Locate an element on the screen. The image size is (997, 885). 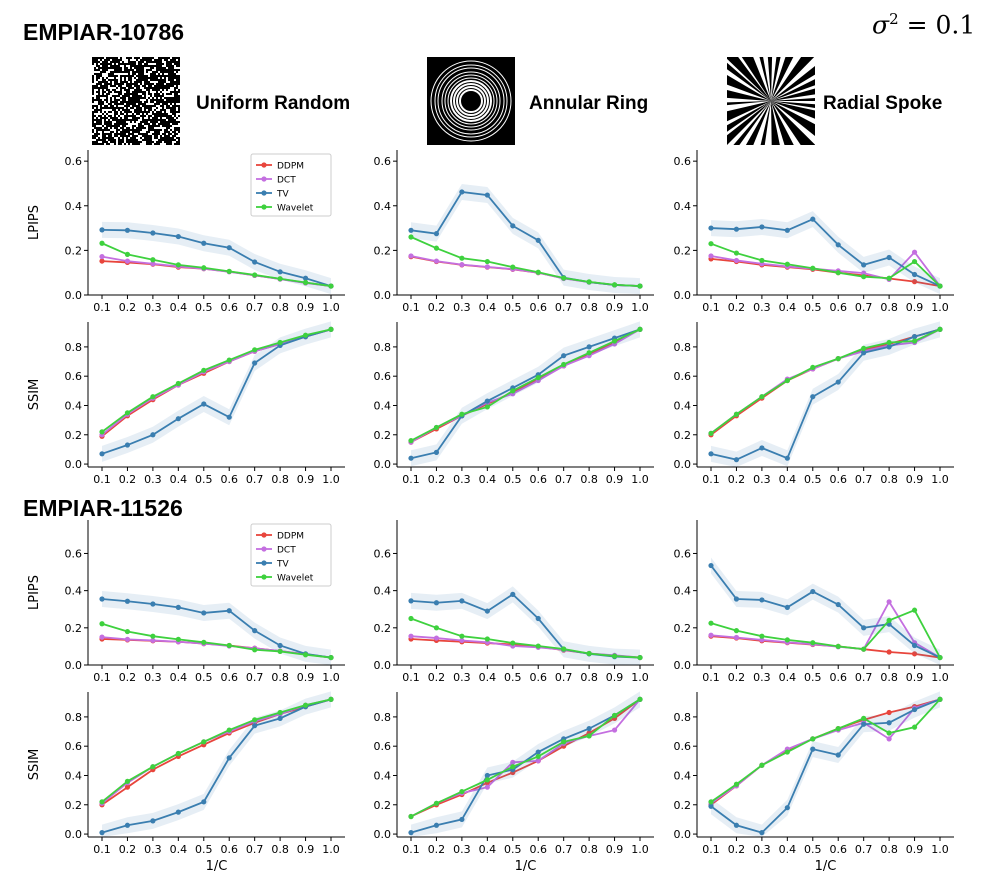
legend-box is located at coordinates (291, 555).